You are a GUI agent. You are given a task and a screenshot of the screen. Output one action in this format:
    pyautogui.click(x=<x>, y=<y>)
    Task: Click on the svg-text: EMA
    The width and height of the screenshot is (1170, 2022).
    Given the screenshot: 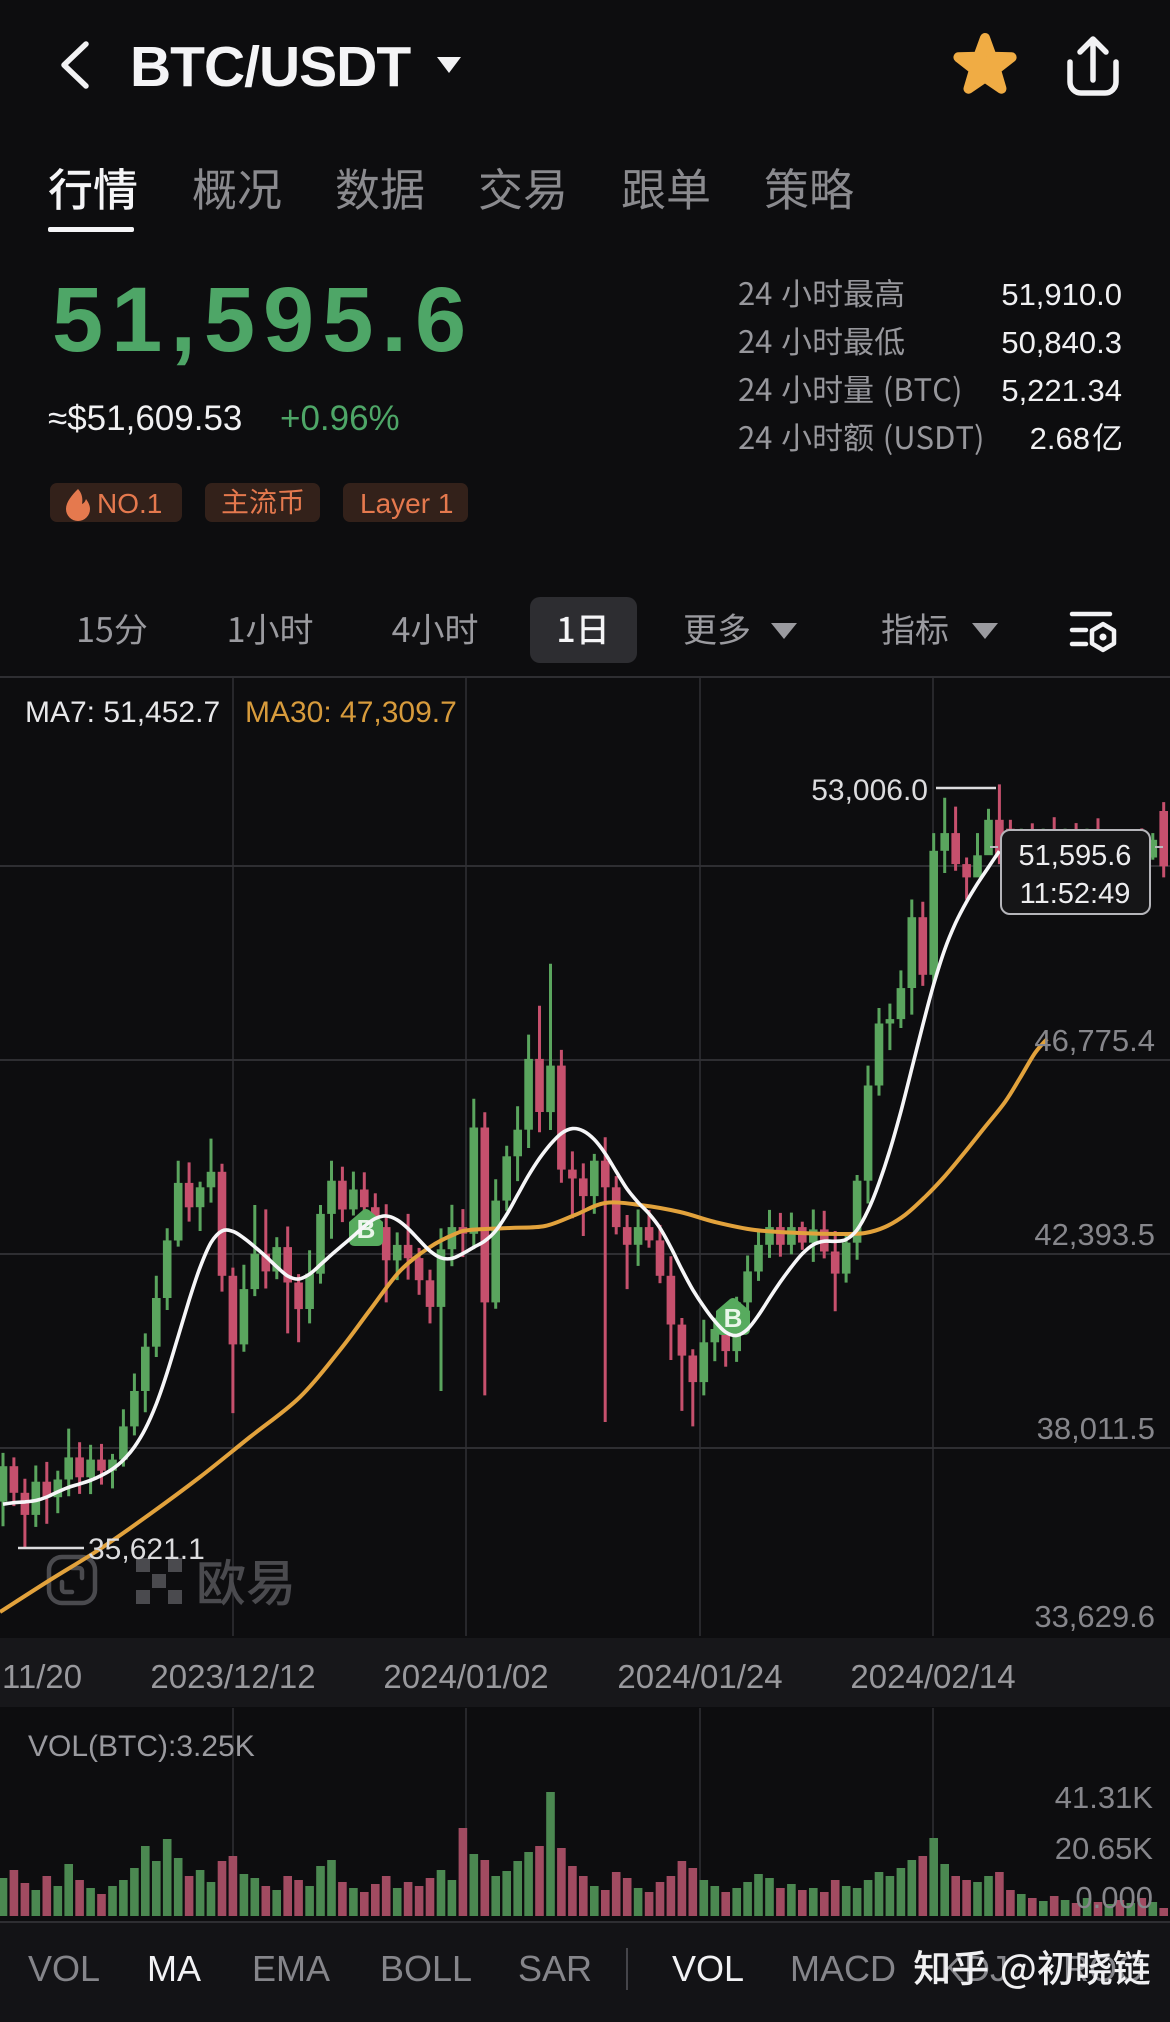 What is the action you would take?
    pyautogui.click(x=291, y=1968)
    